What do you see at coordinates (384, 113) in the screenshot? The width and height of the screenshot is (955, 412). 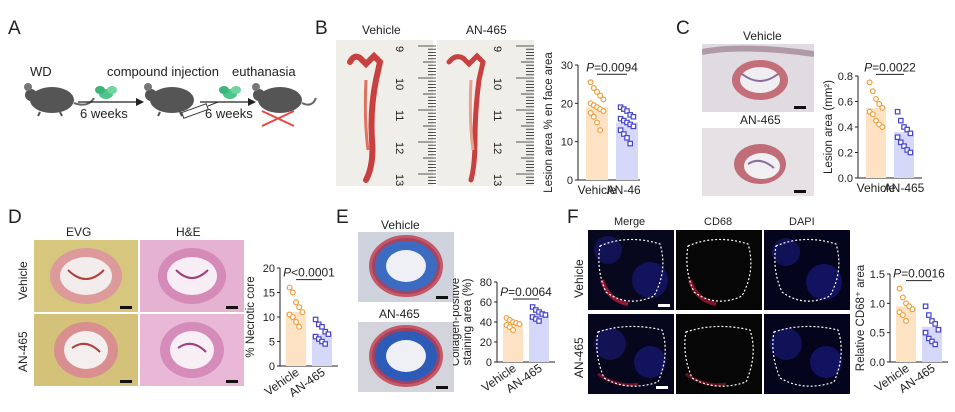 I see `aorta-image-vehicle` at bounding box center [384, 113].